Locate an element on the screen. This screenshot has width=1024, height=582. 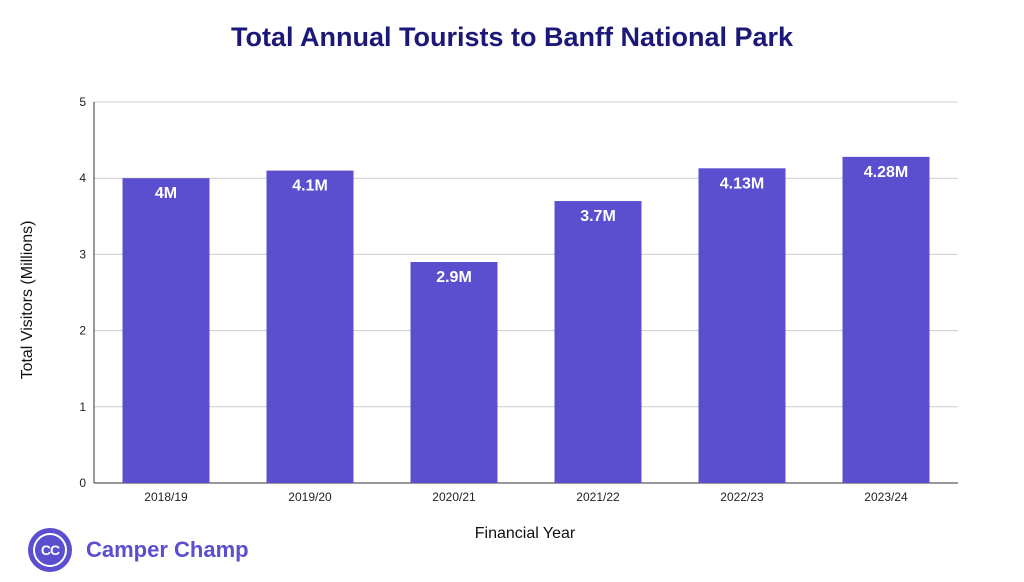
camper-champ-logo-icon: CC is located at coordinates (50, 550).